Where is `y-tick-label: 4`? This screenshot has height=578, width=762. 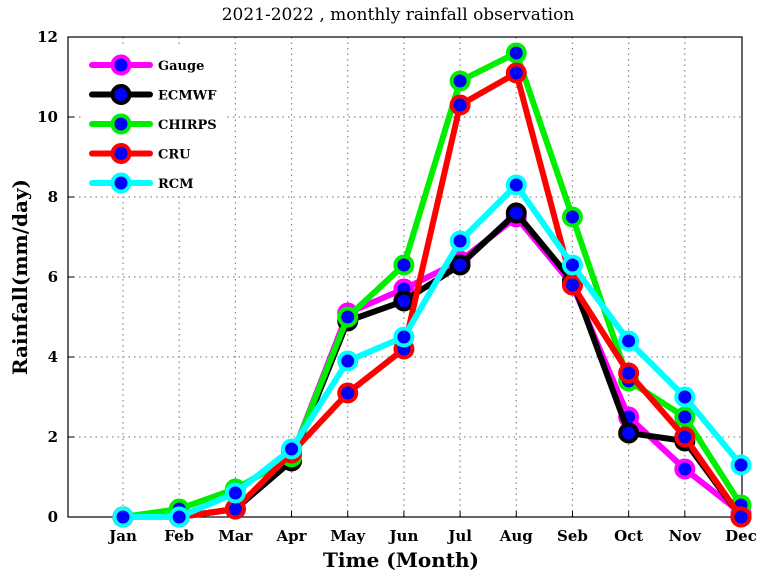
y-tick-label: 4 is located at coordinates (53, 357).